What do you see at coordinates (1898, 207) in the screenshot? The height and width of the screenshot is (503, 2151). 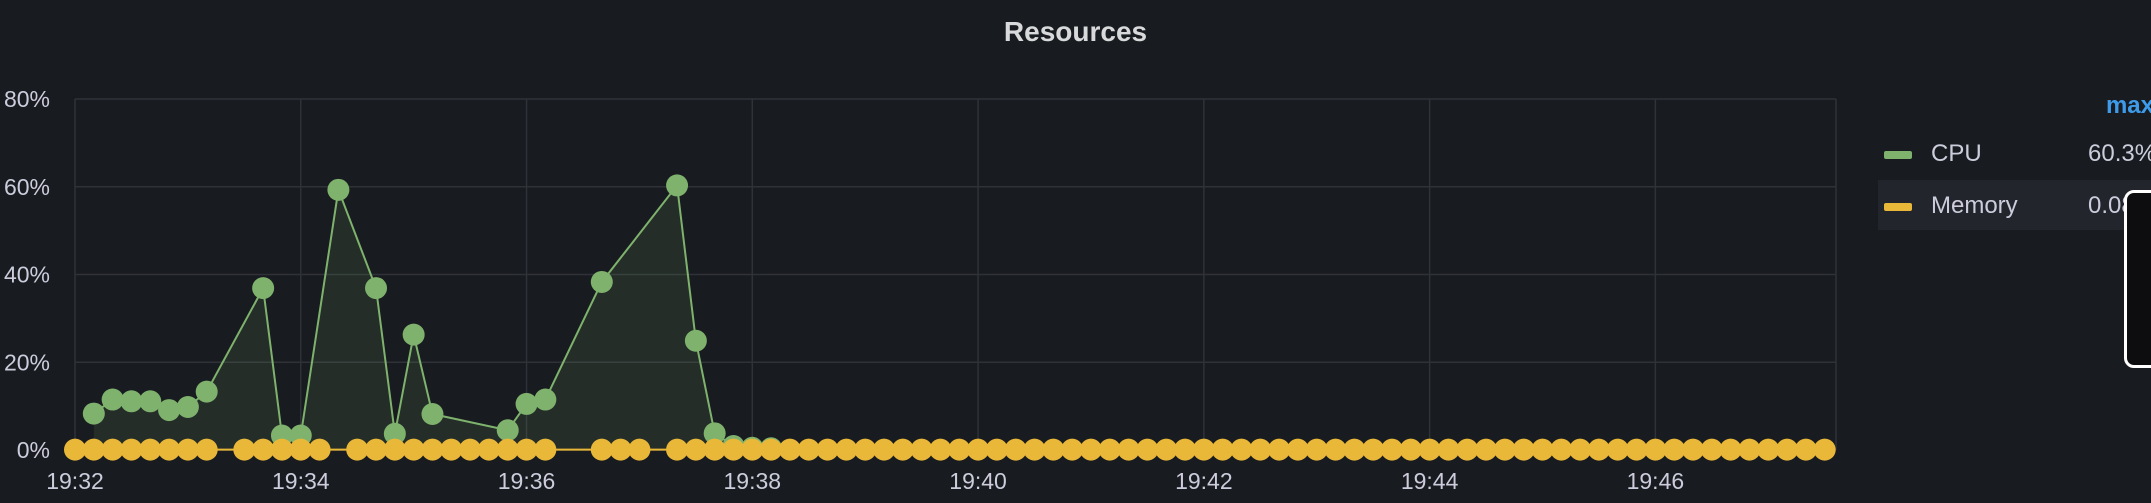 I see `memory-color-swatch` at bounding box center [1898, 207].